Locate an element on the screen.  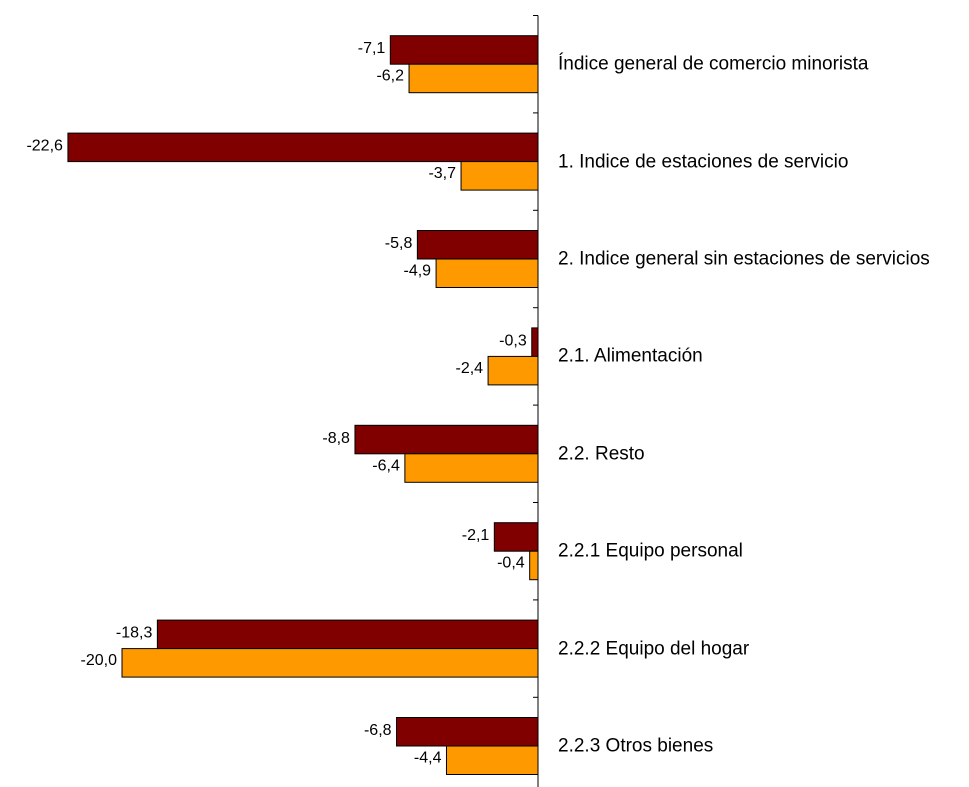
value-label: -6,2 is located at coordinates (390, 76).